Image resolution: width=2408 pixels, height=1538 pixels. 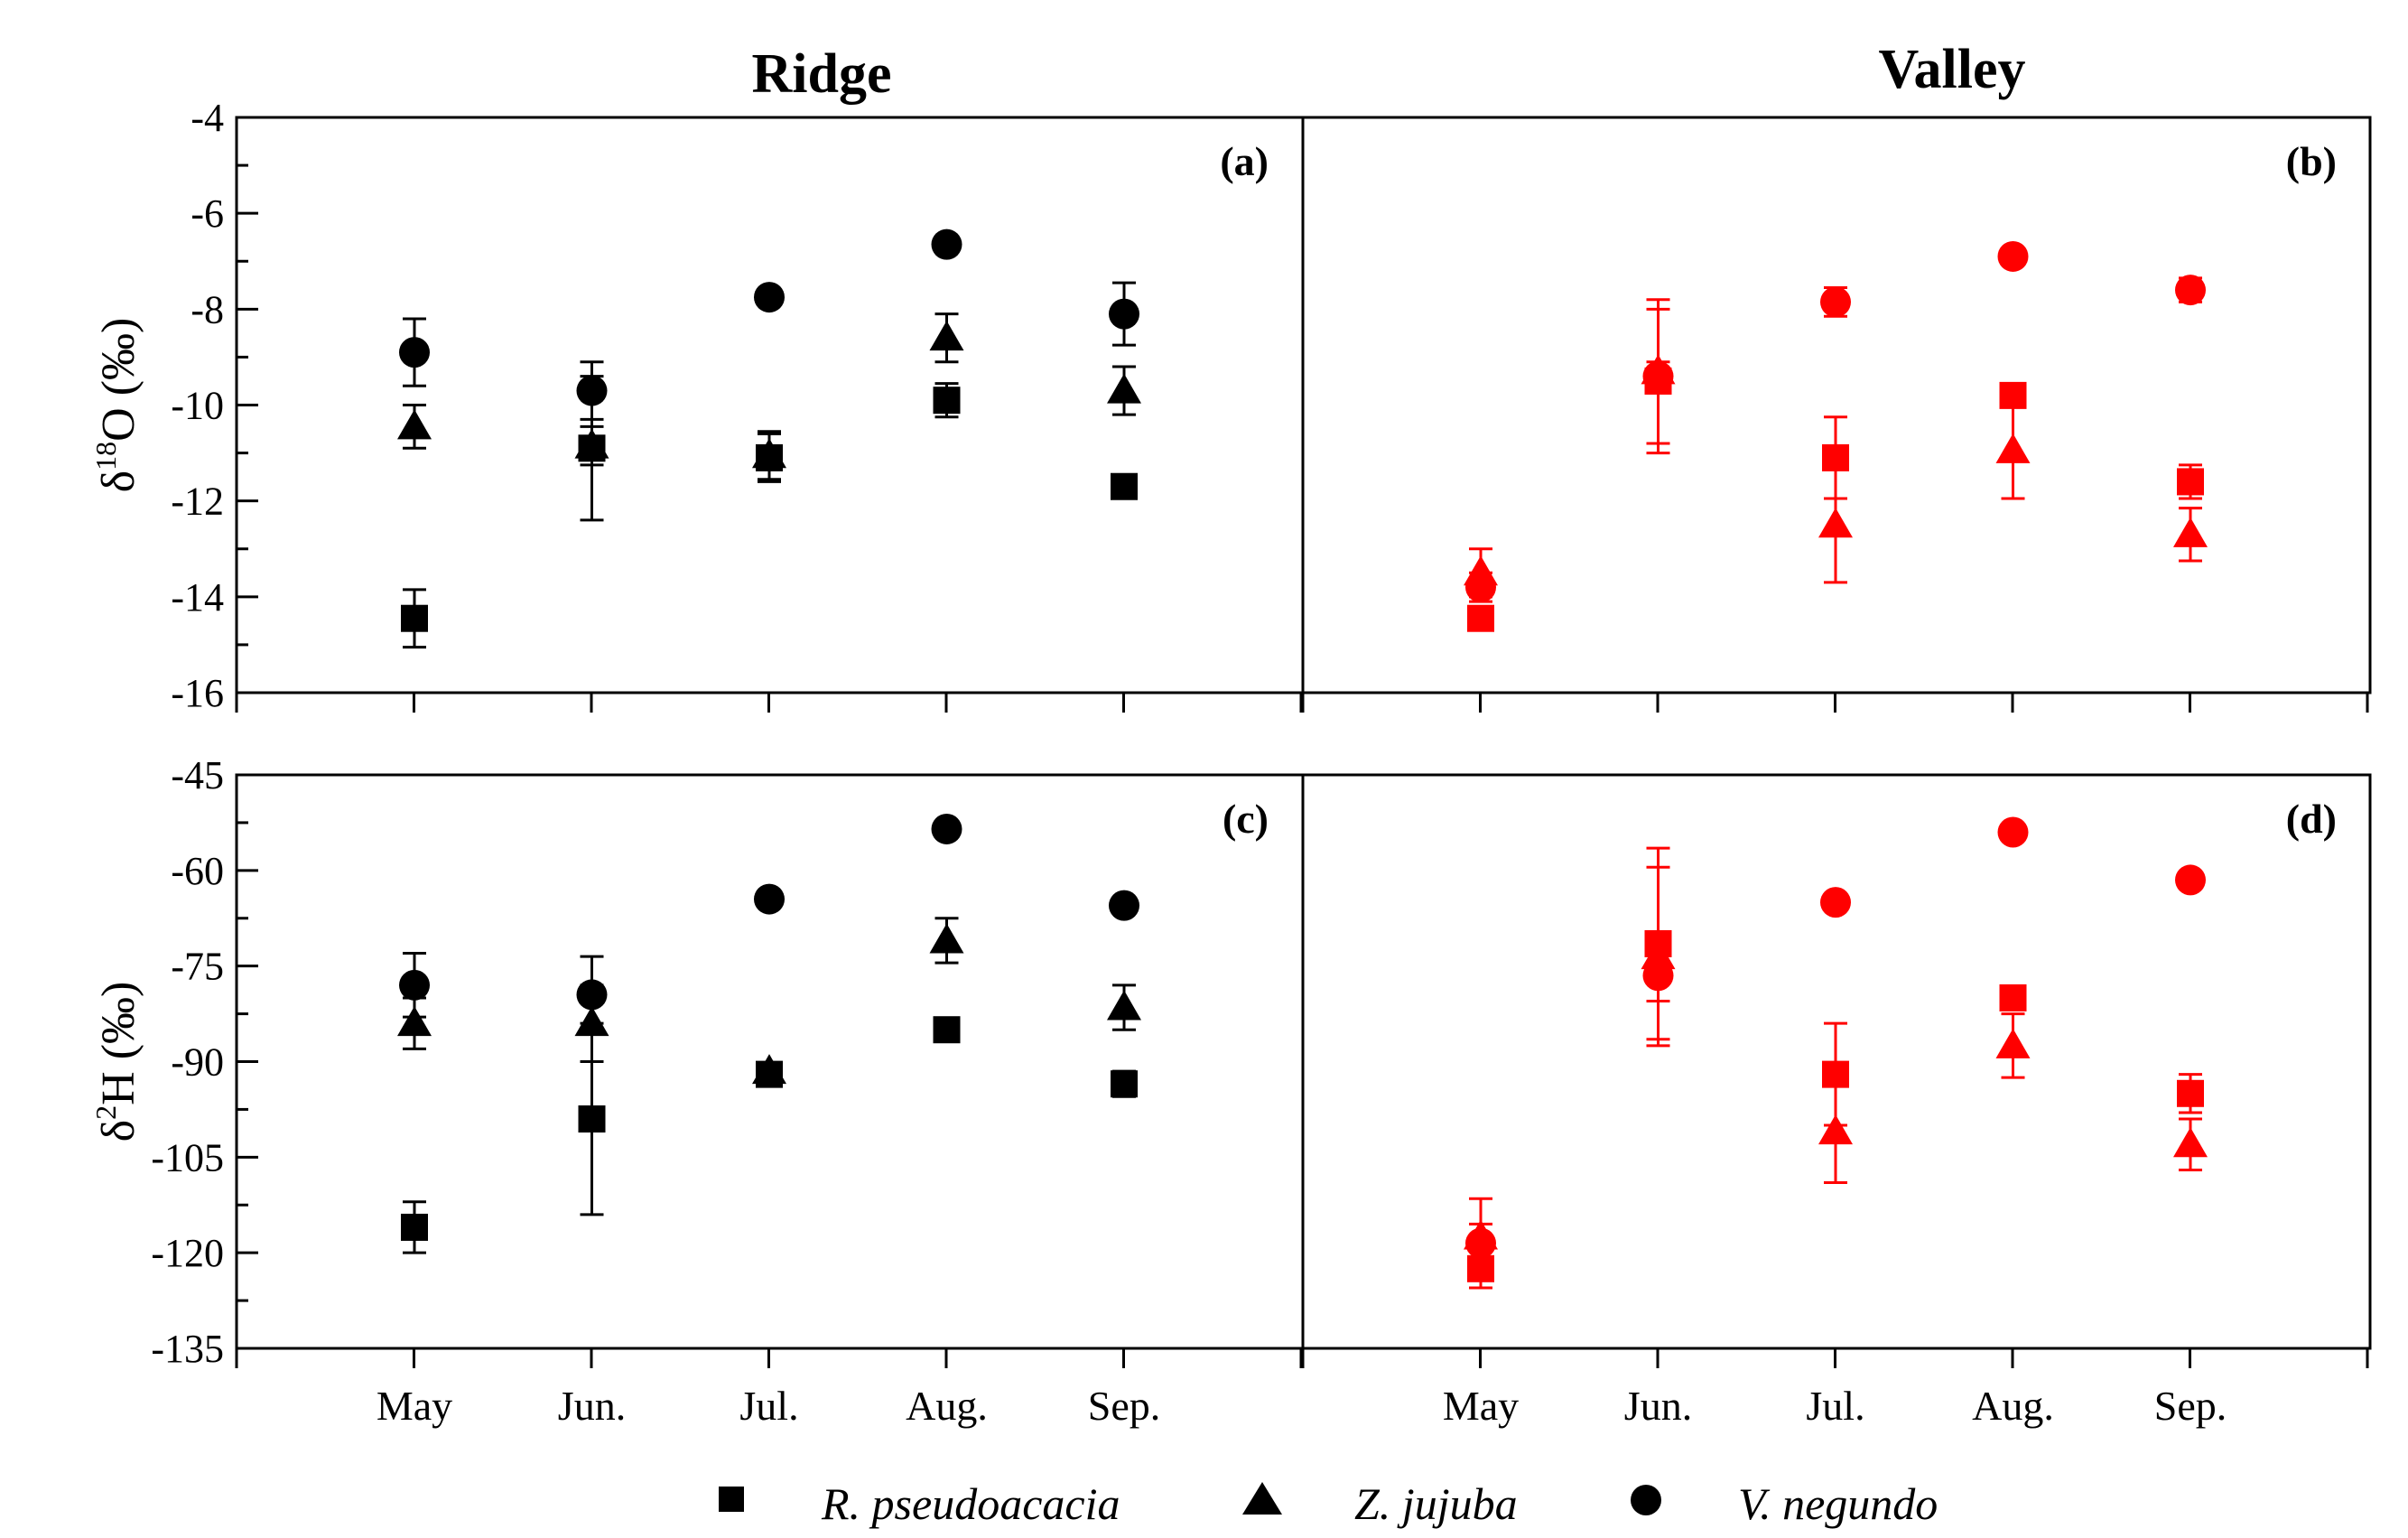 What do you see at coordinates (1262, 1498) in the screenshot?
I see `legend-marker-triangle` at bounding box center [1262, 1498].